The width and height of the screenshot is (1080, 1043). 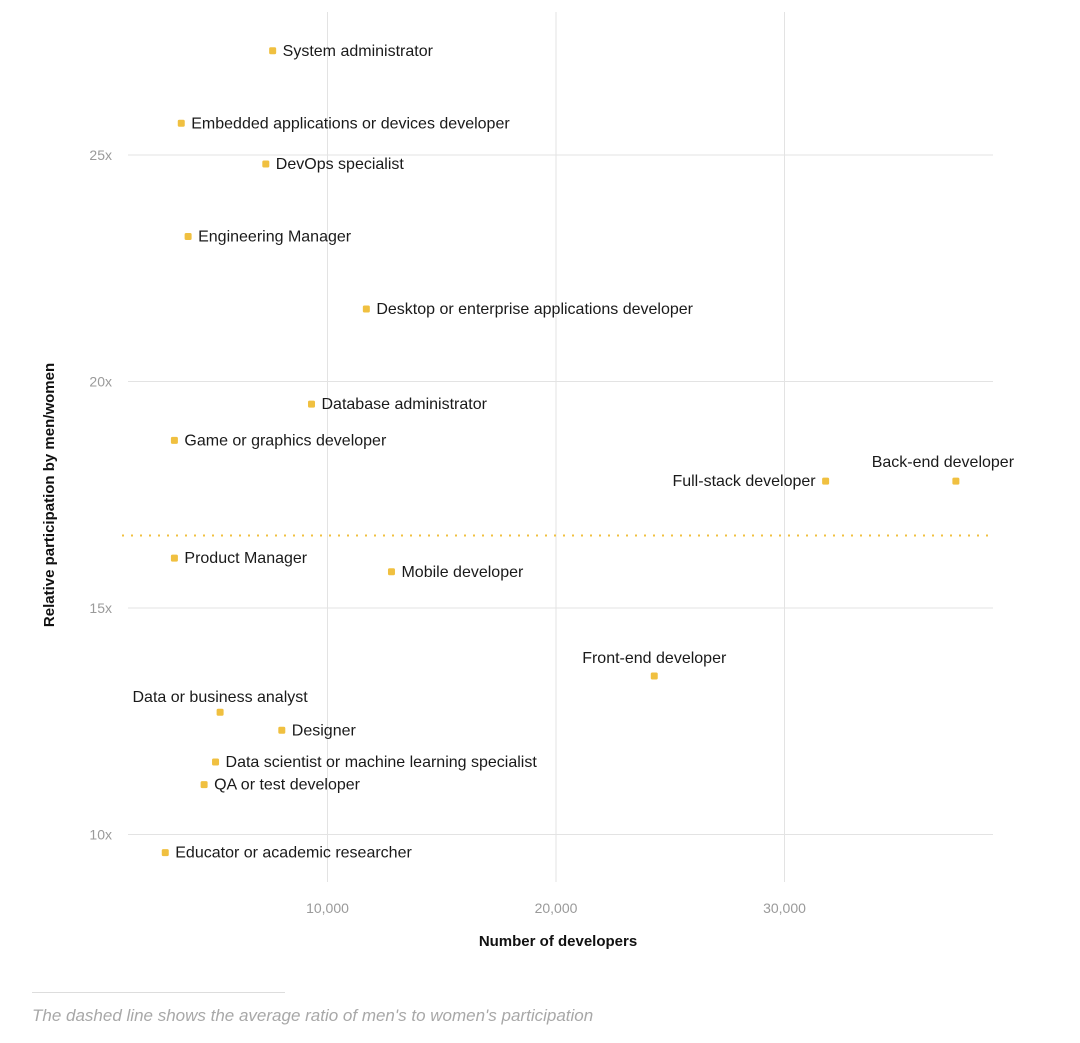 I want to click on x-axis-title: Number of developers, so click(x=558, y=941).